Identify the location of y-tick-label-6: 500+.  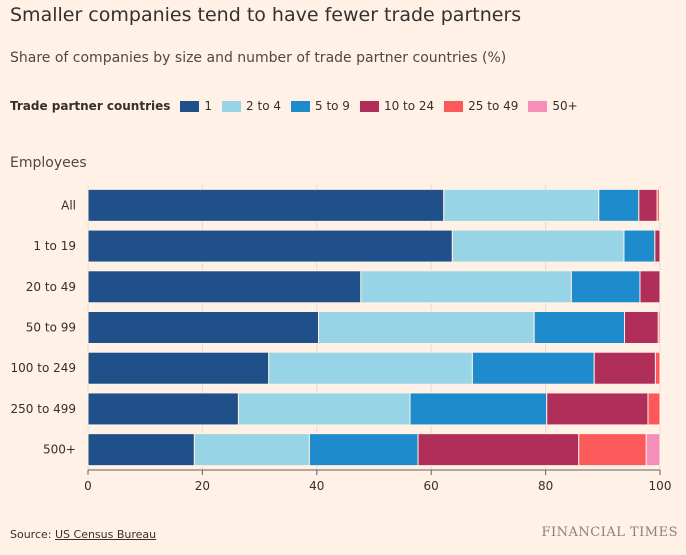
(59, 450).